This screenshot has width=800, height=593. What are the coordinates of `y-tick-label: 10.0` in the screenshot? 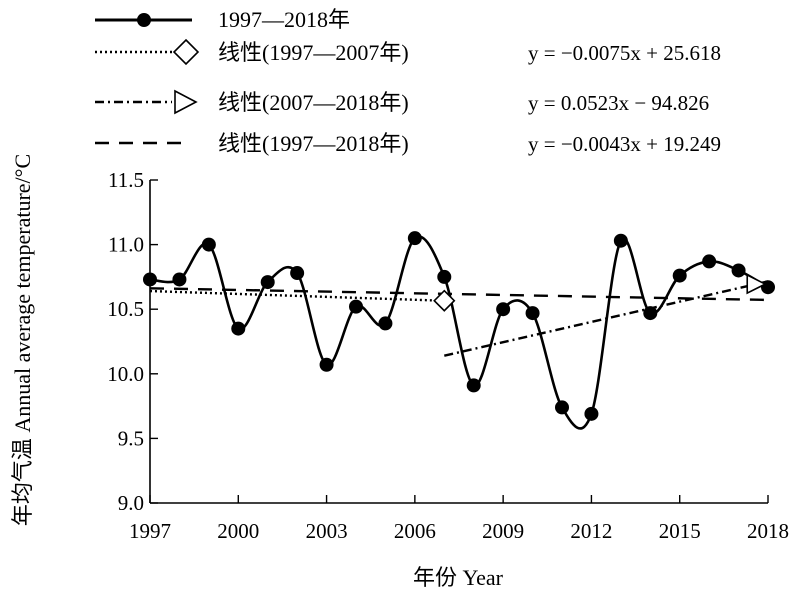 It's located at (125, 374).